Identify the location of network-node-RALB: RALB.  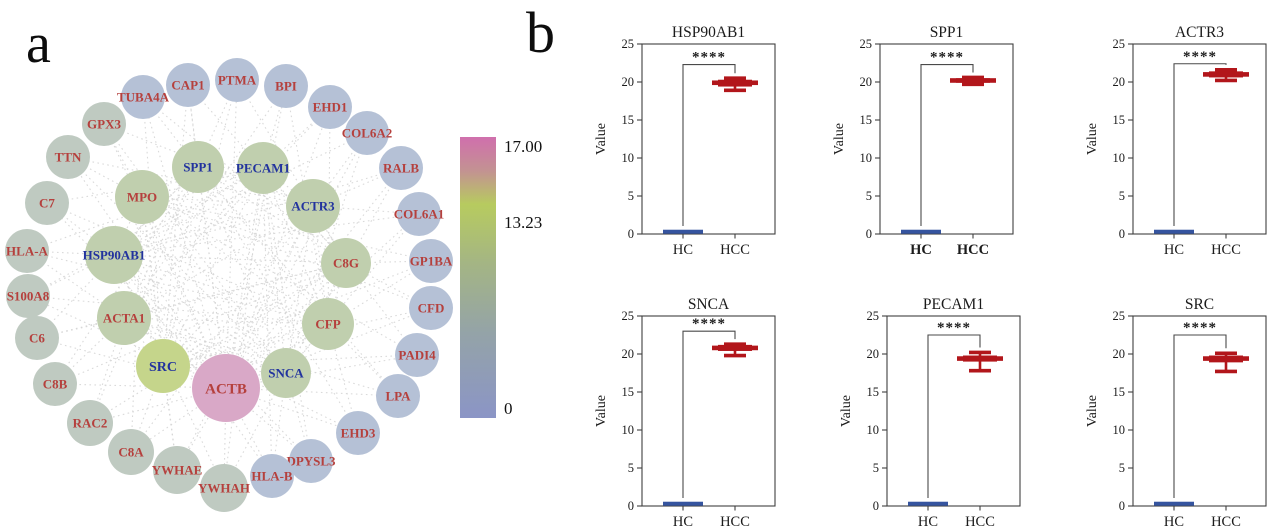
(401, 168).